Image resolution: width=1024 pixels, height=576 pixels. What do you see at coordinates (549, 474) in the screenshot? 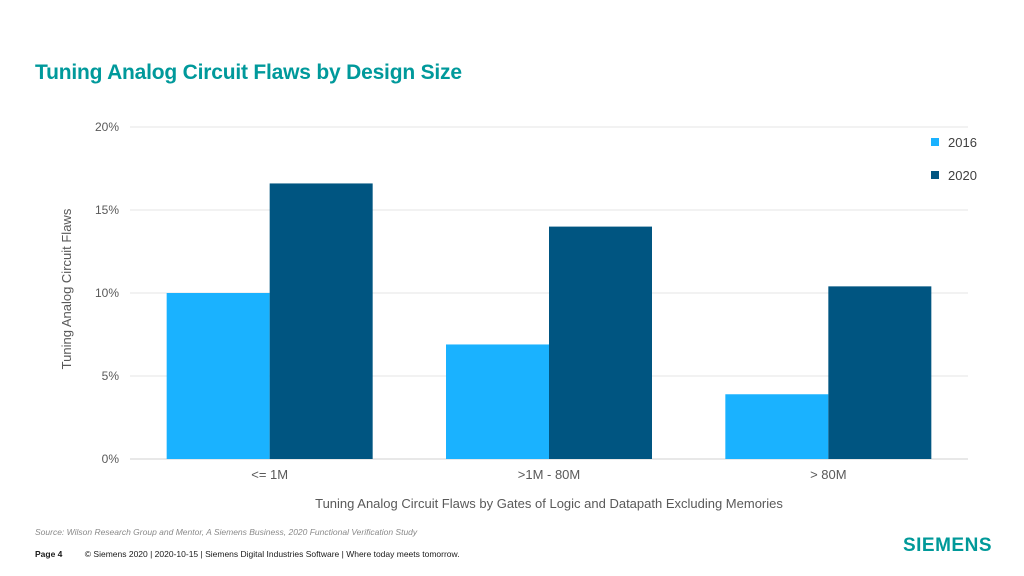
I see `x-tick-label: >1M - 80M` at bounding box center [549, 474].